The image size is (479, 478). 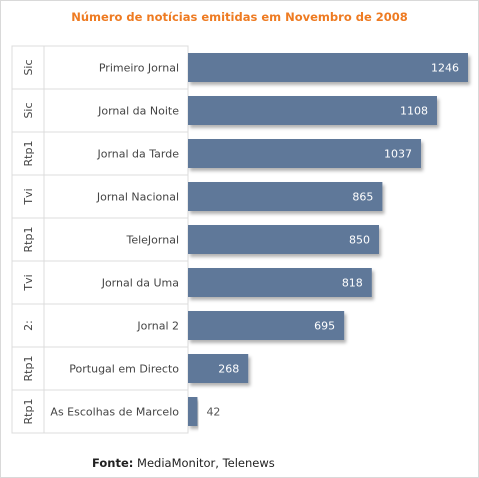 I want to click on category-label: Primeiro Jornal, so click(x=139, y=68).